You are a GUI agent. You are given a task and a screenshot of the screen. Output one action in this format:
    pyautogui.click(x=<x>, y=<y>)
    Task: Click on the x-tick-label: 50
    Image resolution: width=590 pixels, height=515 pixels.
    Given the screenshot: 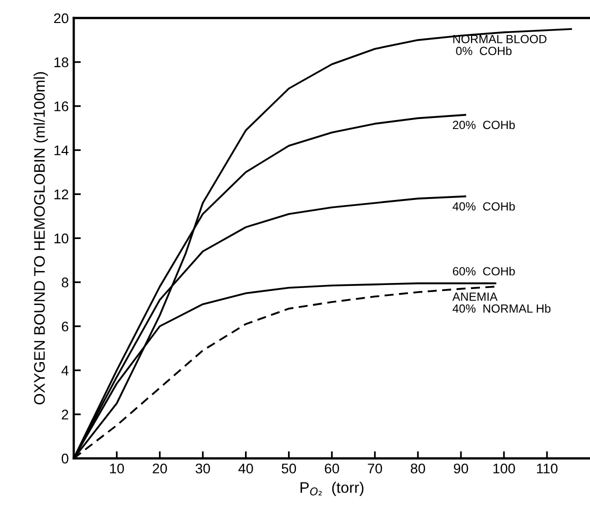 What is the action you would take?
    pyautogui.click(x=289, y=469)
    